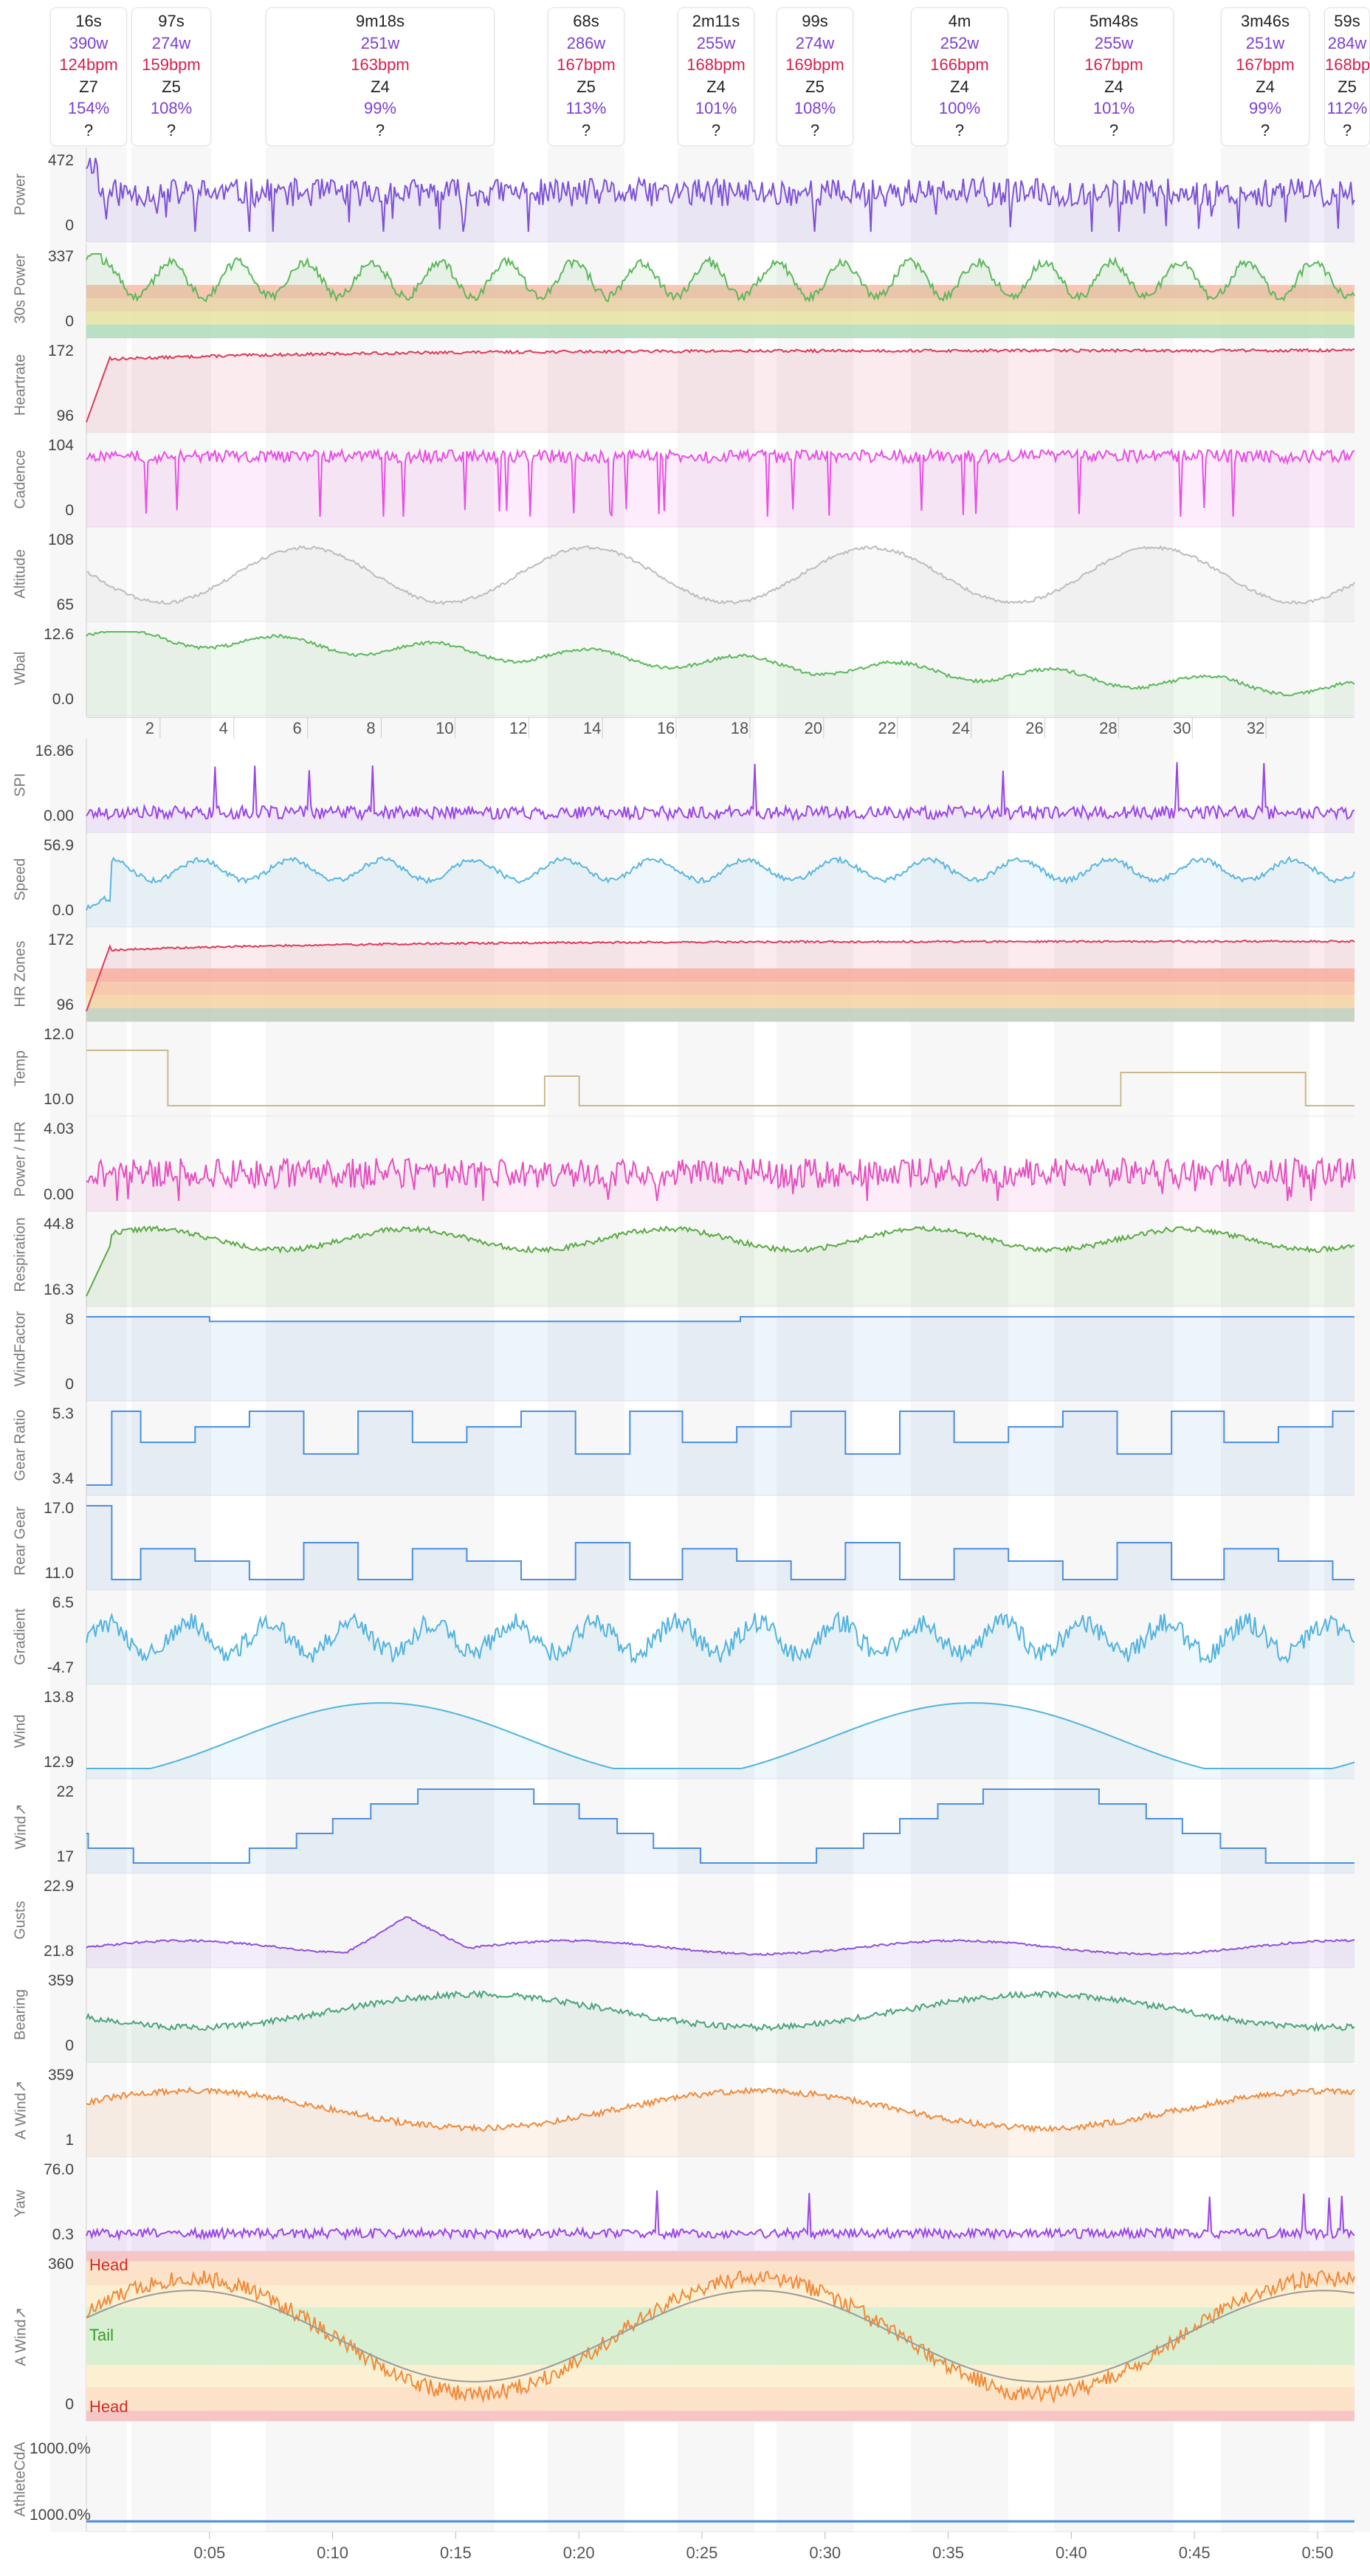  What do you see at coordinates (960, 42) in the screenshot?
I see `interval-power: 252w` at bounding box center [960, 42].